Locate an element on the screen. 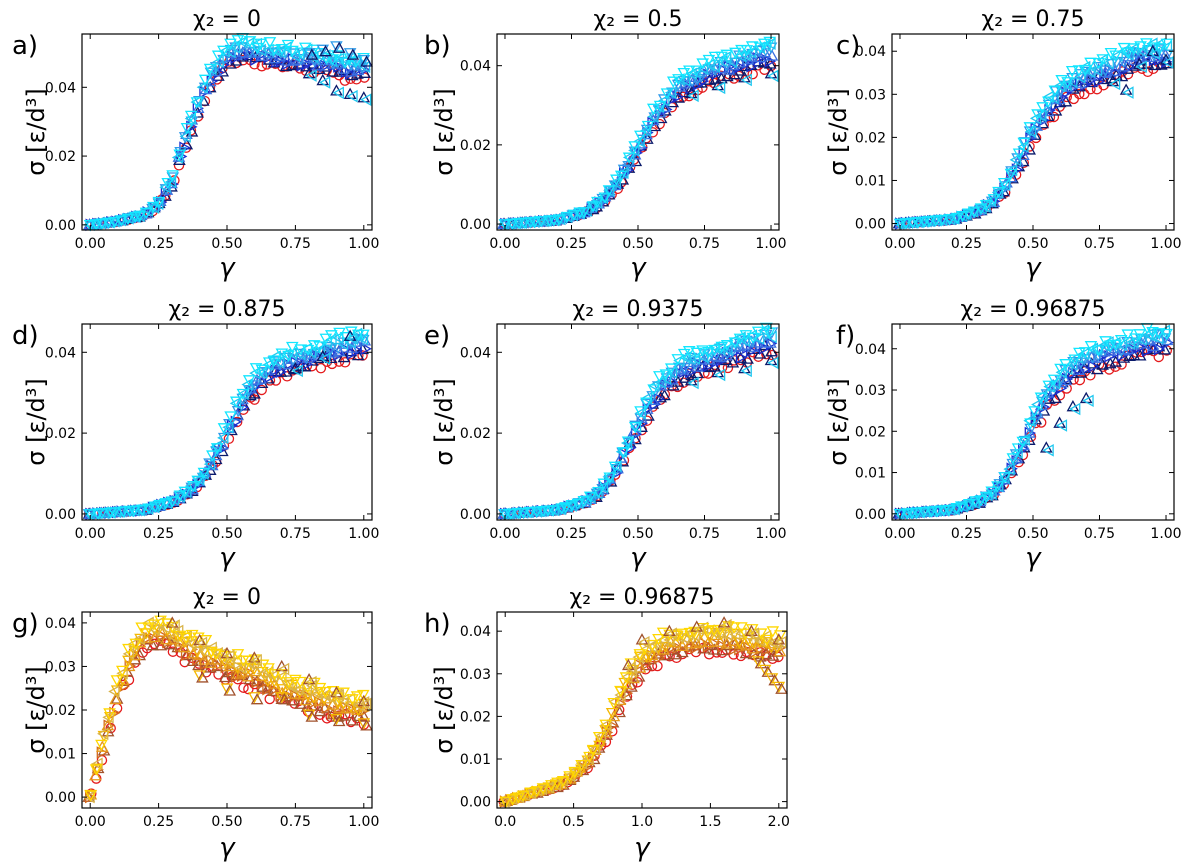  panel-letter: f) is located at coordinates (845, 336).